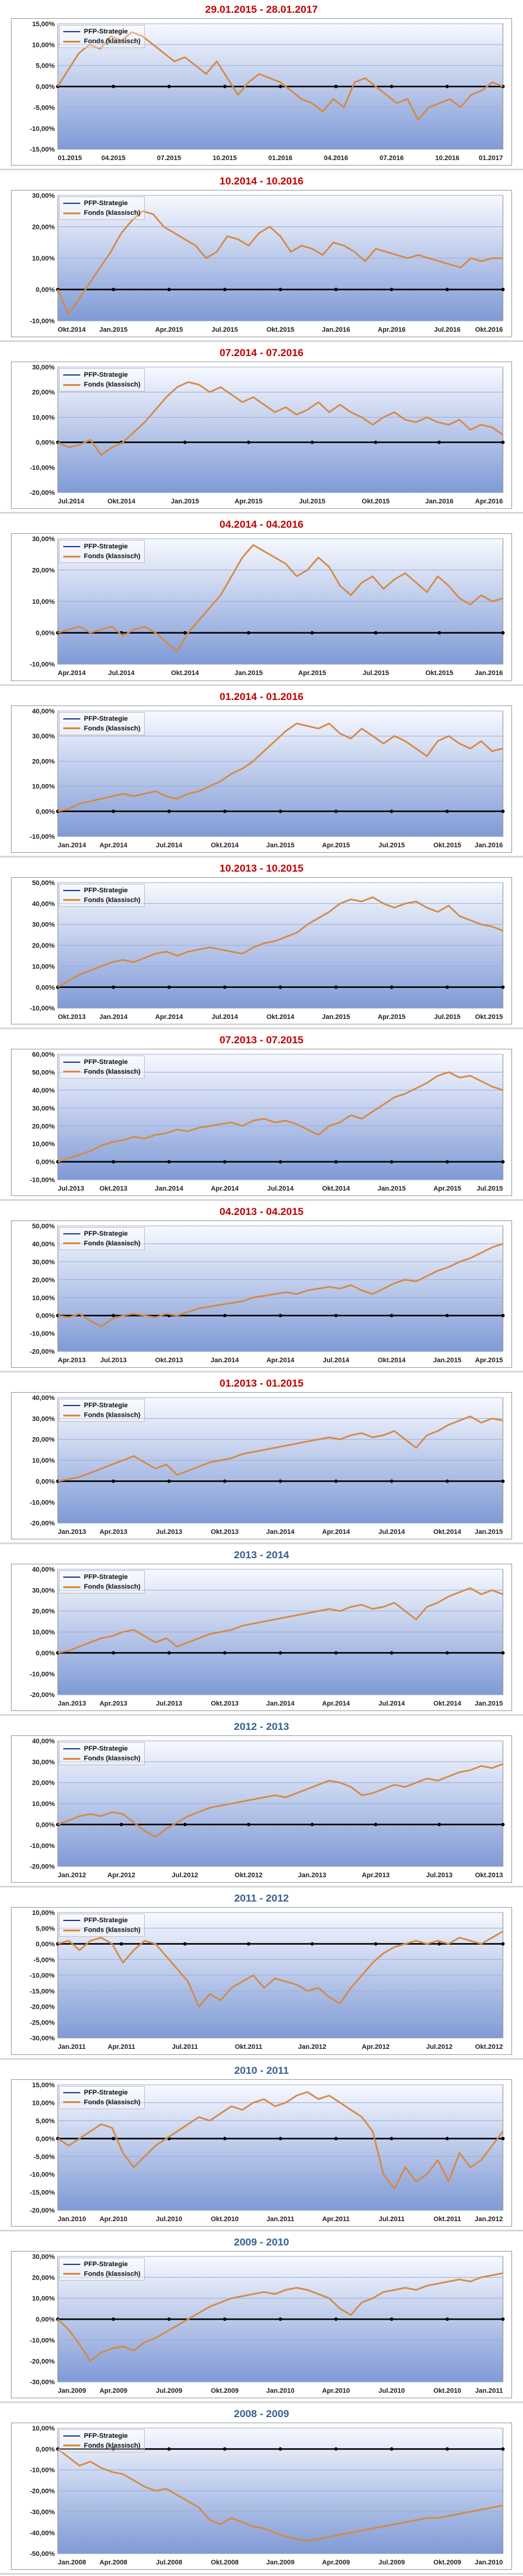 This screenshot has width=523, height=2576. What do you see at coordinates (72, 1875) in the screenshot?
I see `x-tick-label: Jan.2012` at bounding box center [72, 1875].